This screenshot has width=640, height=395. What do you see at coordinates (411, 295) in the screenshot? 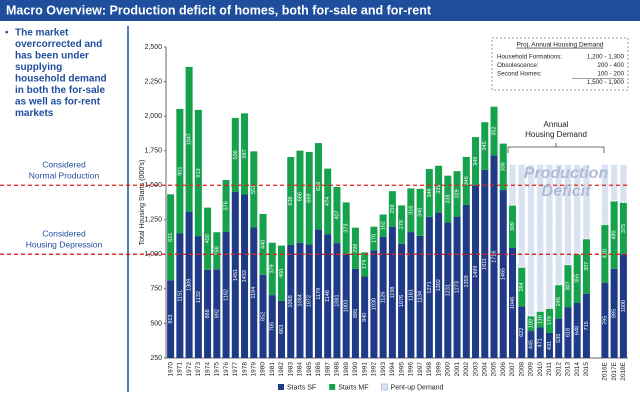
I see `data-label: 1161` at bounding box center [411, 295].